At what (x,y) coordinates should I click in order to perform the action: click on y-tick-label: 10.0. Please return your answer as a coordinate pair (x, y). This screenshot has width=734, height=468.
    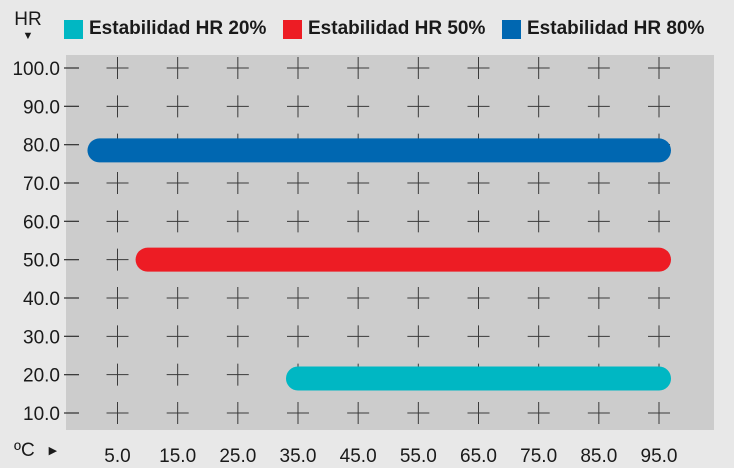
    Looking at the image, I should click on (41, 414).